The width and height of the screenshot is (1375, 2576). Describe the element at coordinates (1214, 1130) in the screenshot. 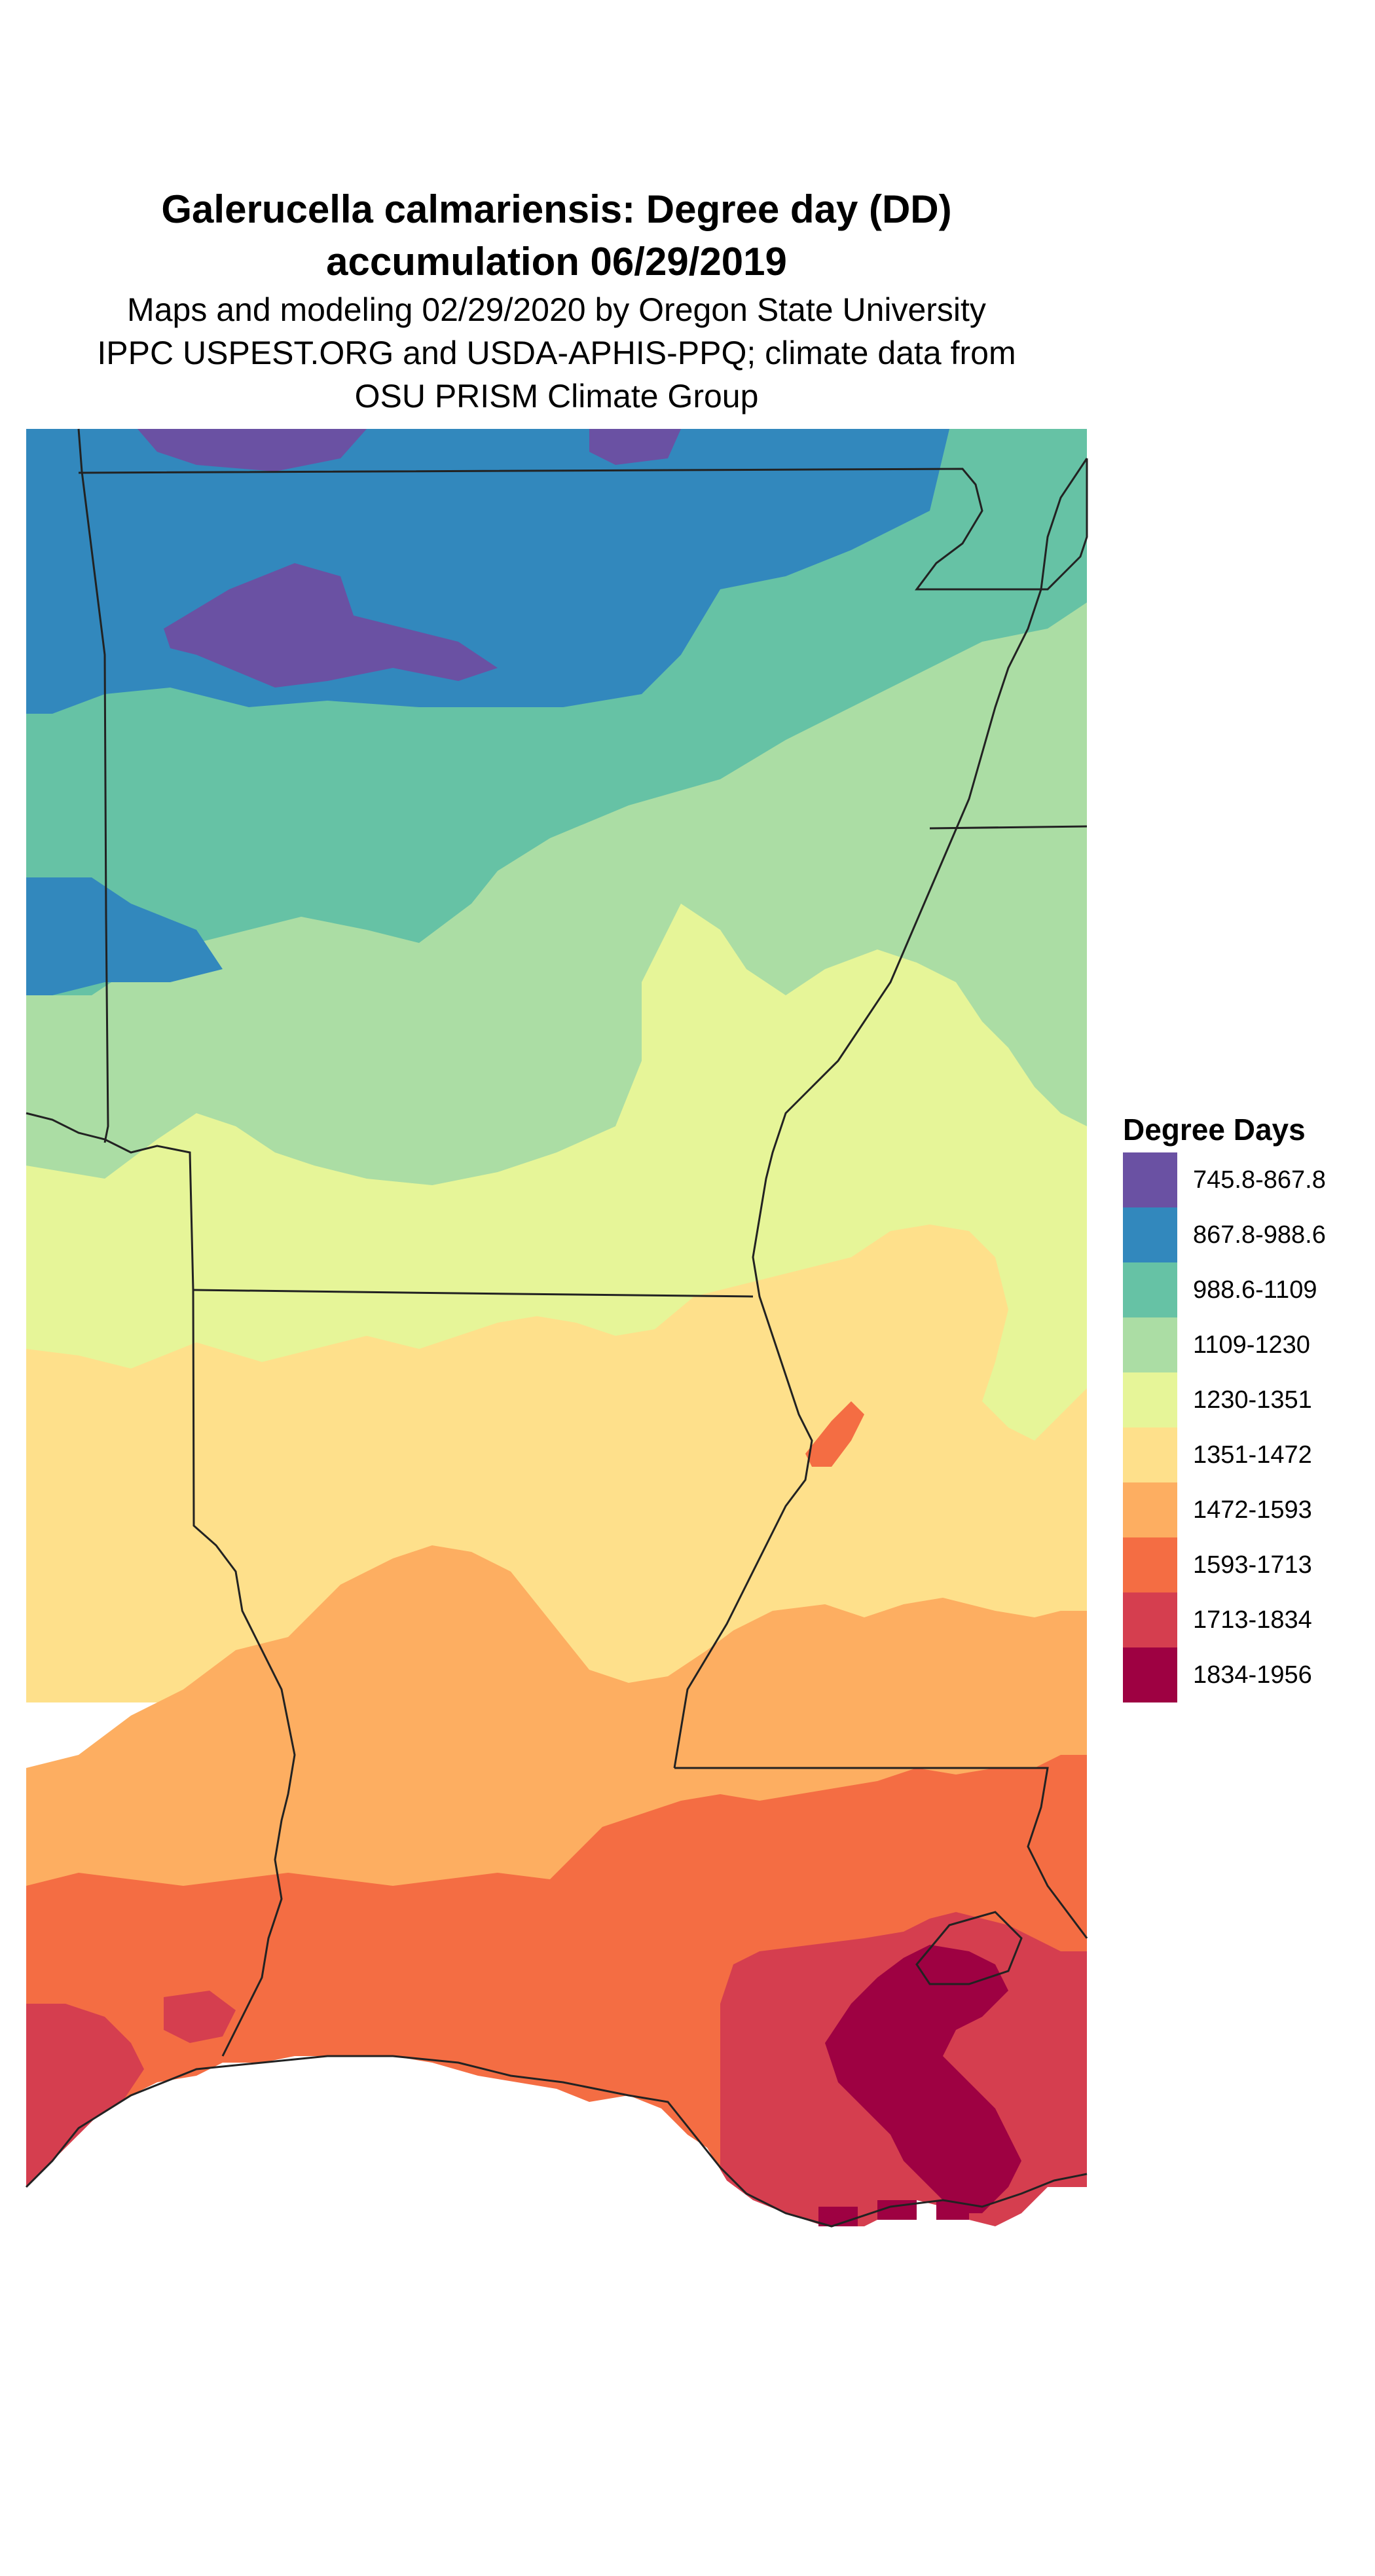

I see `legend-title: Degree Days` at that location.